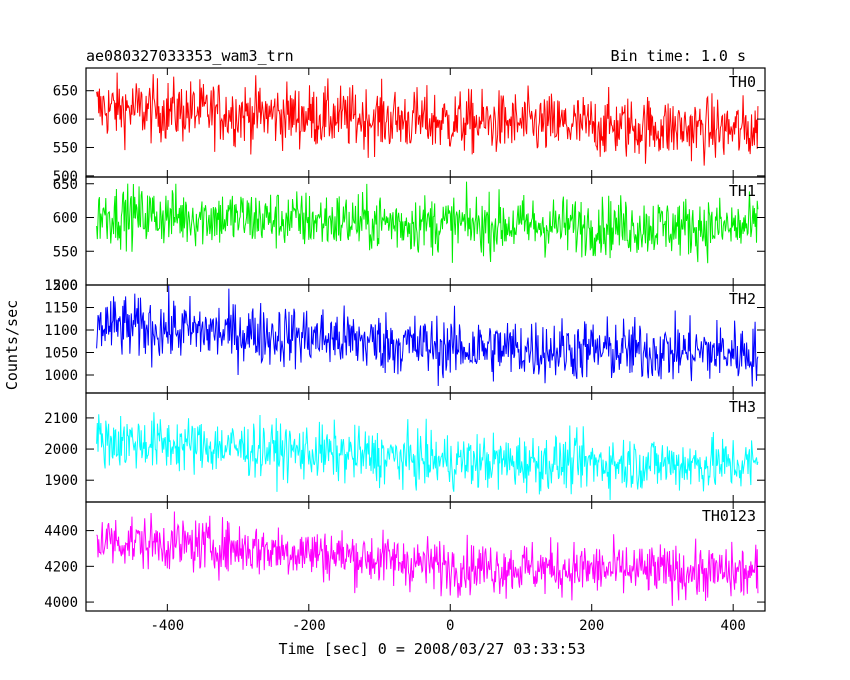 This screenshot has width=850, height=680. What do you see at coordinates (431, 649) in the screenshot?
I see `x-axis-label: Time [sec] 0 = 2008/03/27 03:33:53` at bounding box center [431, 649].